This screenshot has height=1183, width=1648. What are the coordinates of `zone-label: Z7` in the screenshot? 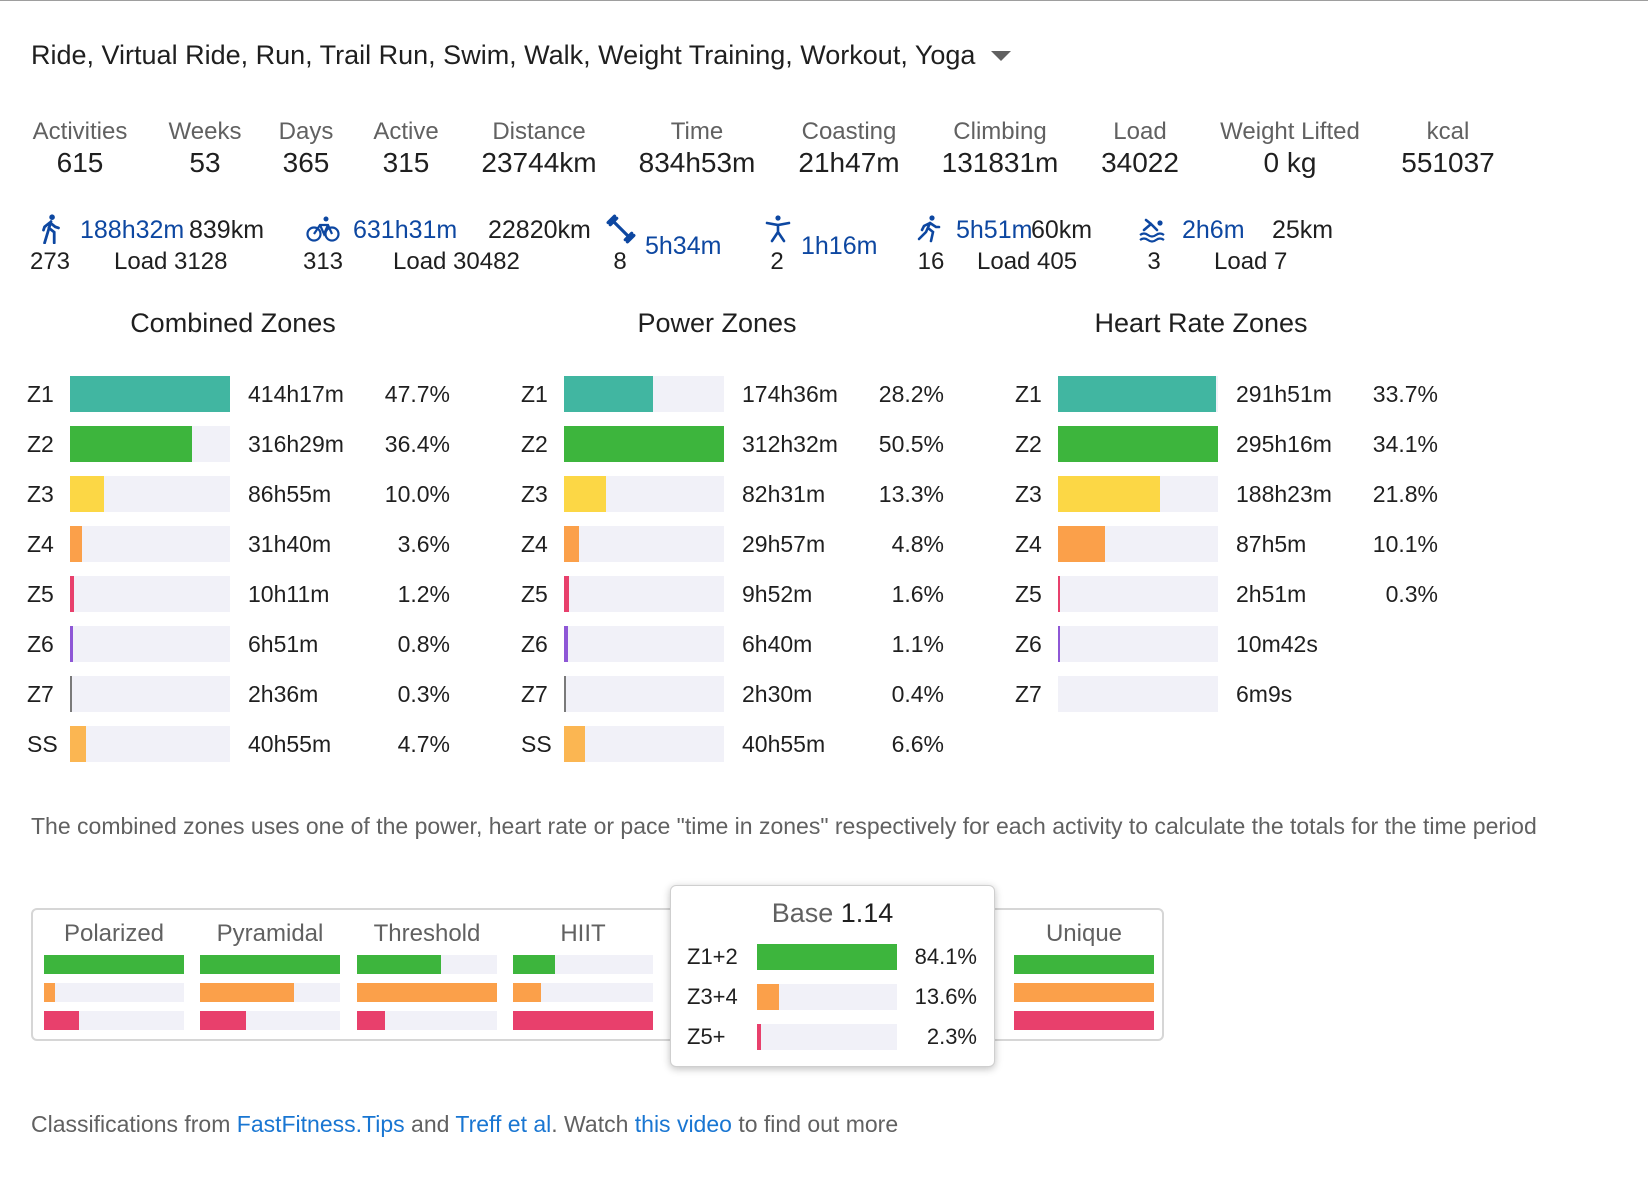 It's located at (534, 694).